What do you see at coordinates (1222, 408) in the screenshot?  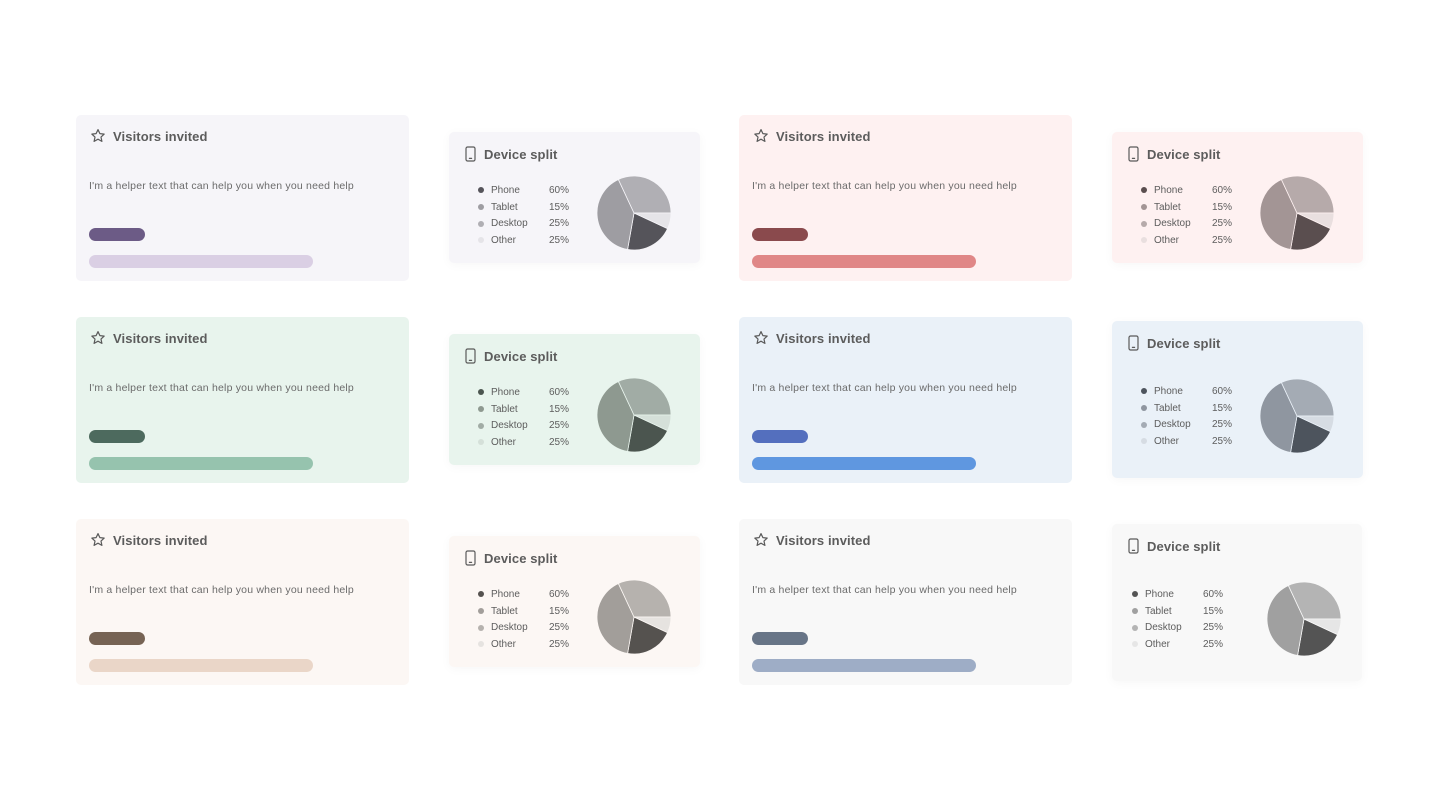 I see `legend-value: 15%` at bounding box center [1222, 408].